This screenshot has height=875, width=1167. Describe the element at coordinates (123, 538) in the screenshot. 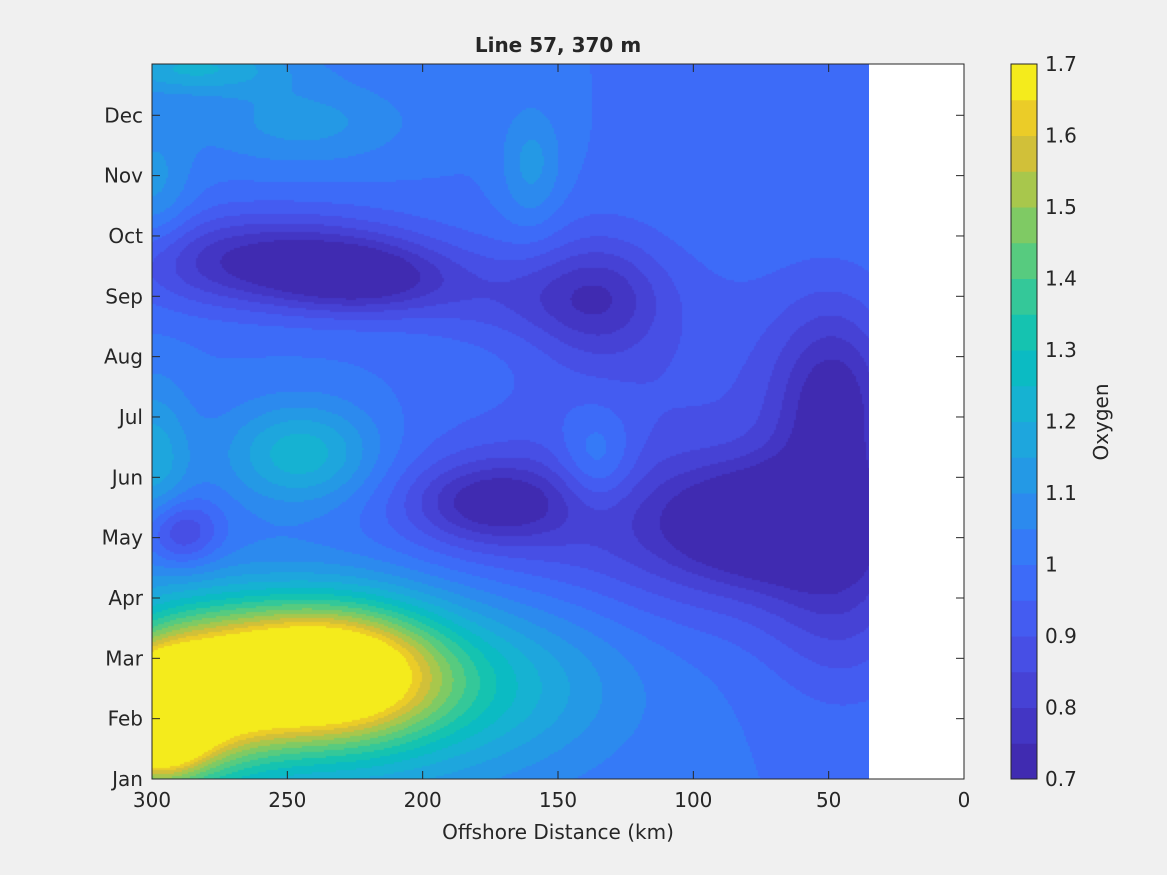

I see `y-tick-label: May` at that location.